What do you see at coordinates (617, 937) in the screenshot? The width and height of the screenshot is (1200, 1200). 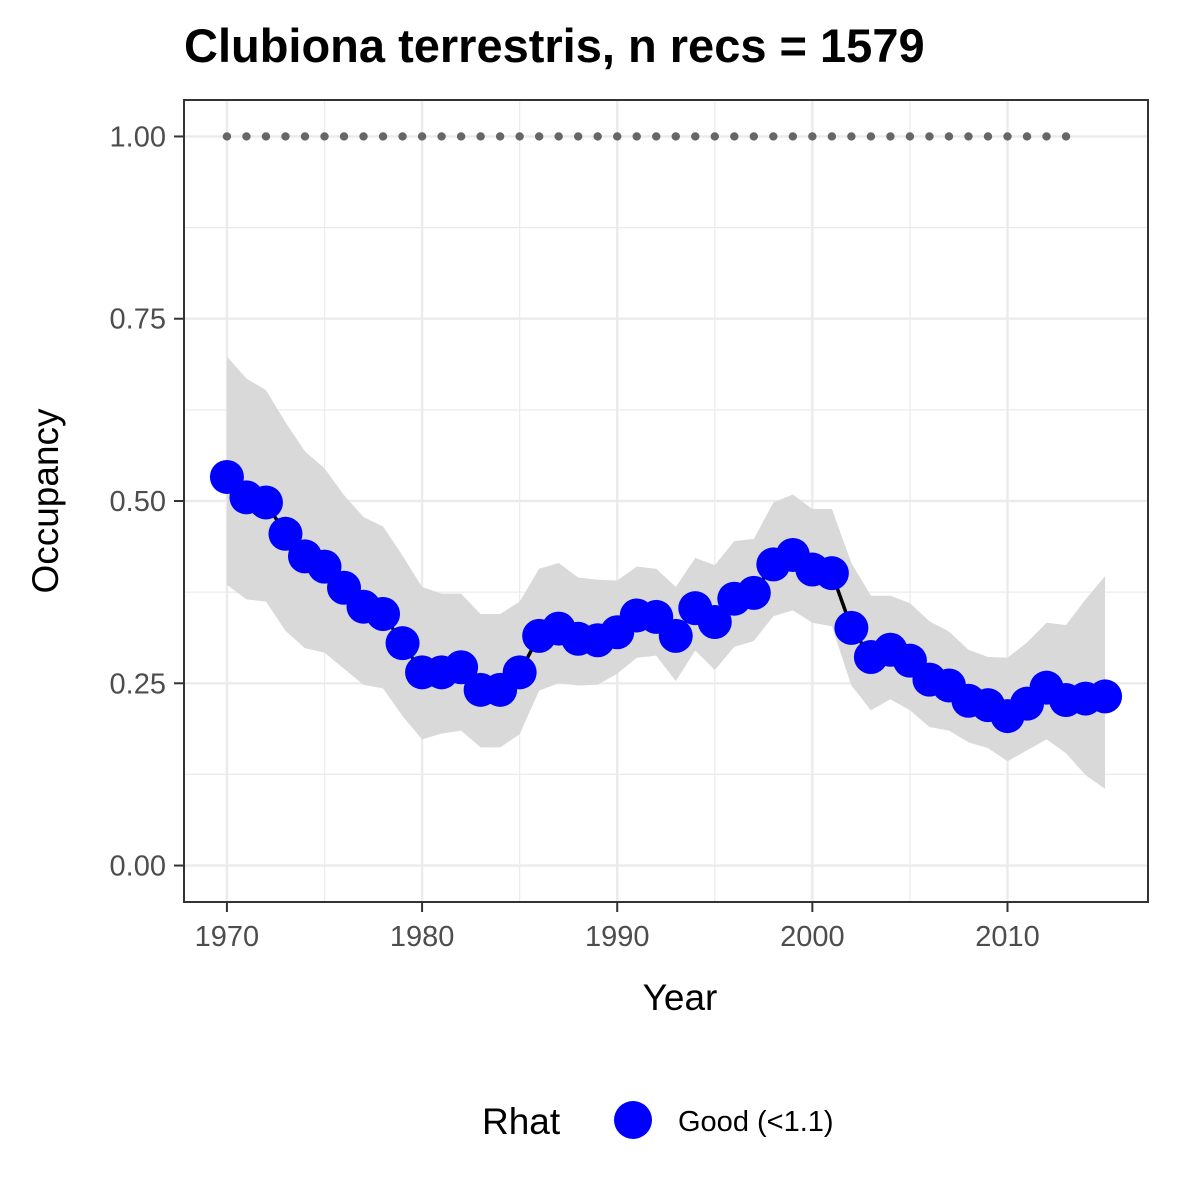 I see `x-tick-label: 1990` at bounding box center [617, 937].